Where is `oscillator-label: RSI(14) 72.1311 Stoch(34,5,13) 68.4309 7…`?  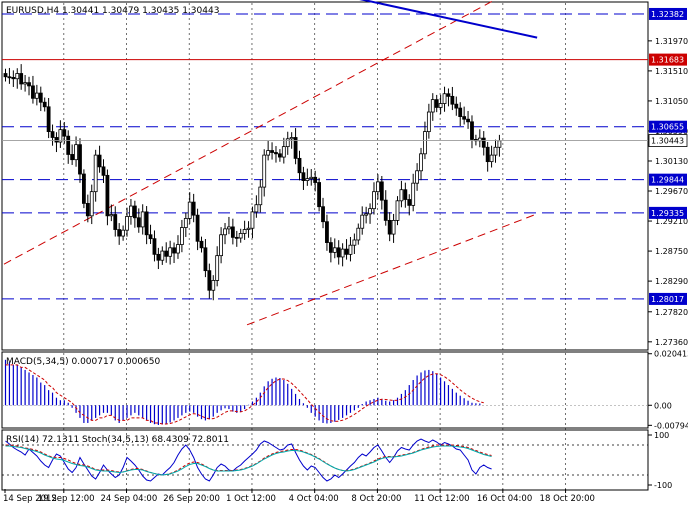 oscillator-label: RSI(14) 72.1311 Stoch(34,5,13) 68.4309 7… is located at coordinates (117, 440).